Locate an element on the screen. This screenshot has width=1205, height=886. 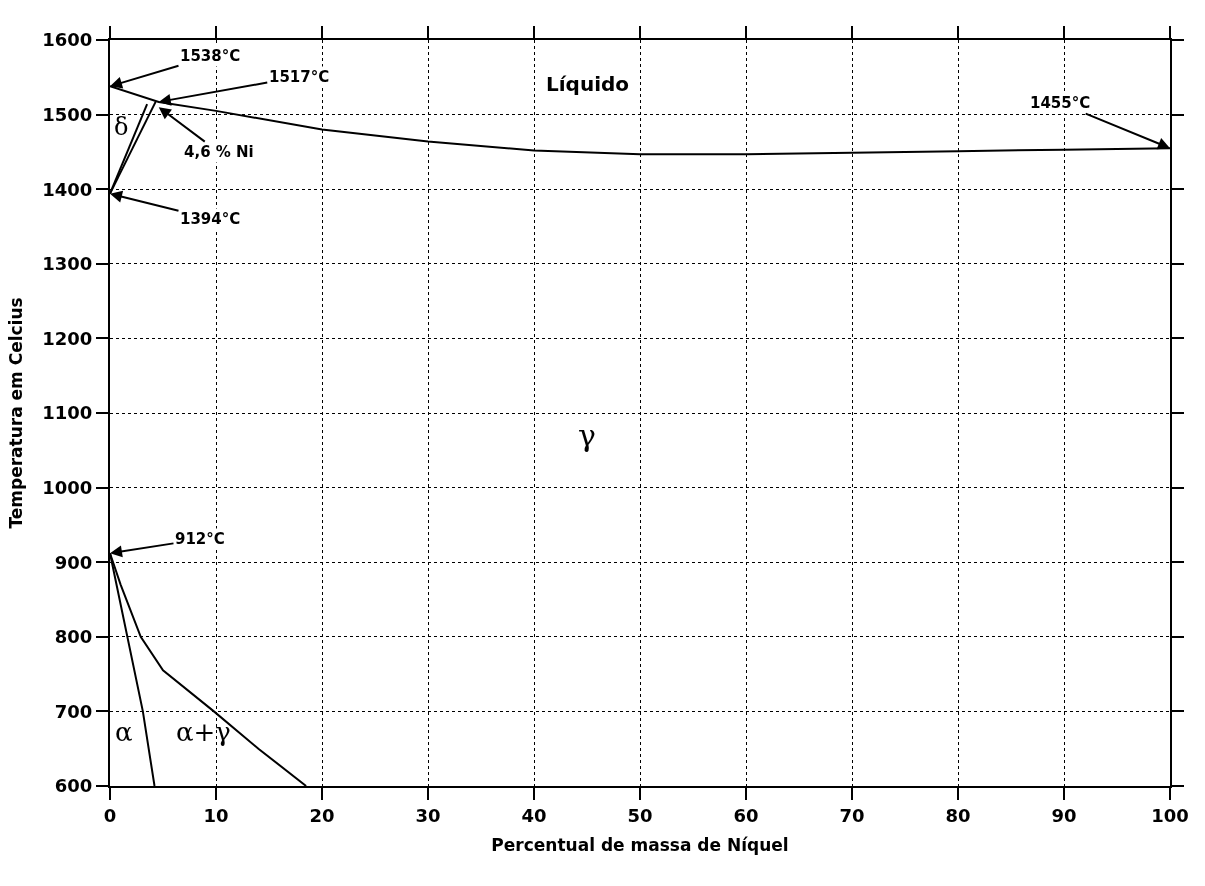
x-tick-label: 30 is located at coordinates (428, 815).